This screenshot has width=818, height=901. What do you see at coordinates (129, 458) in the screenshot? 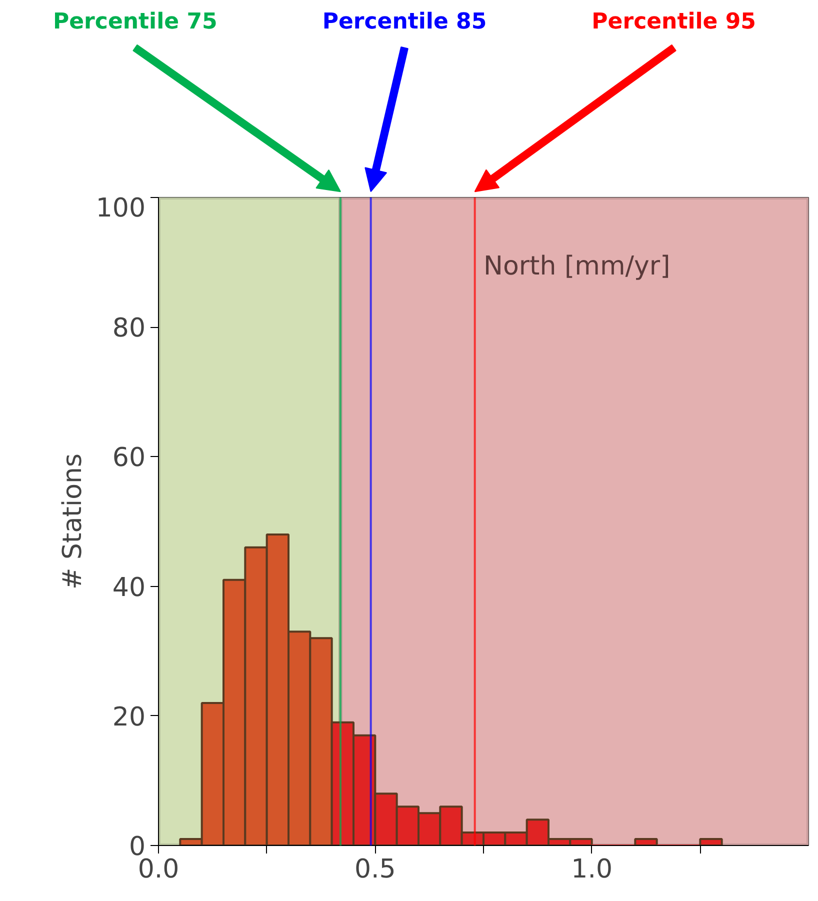
I see `y-tick-label: 60` at bounding box center [129, 458].